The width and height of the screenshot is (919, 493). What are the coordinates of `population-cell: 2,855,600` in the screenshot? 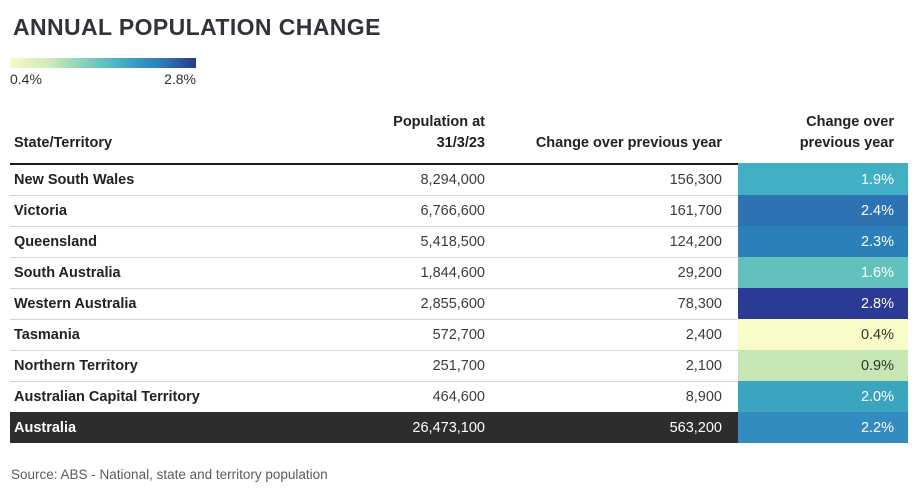 It's located at (412, 303).